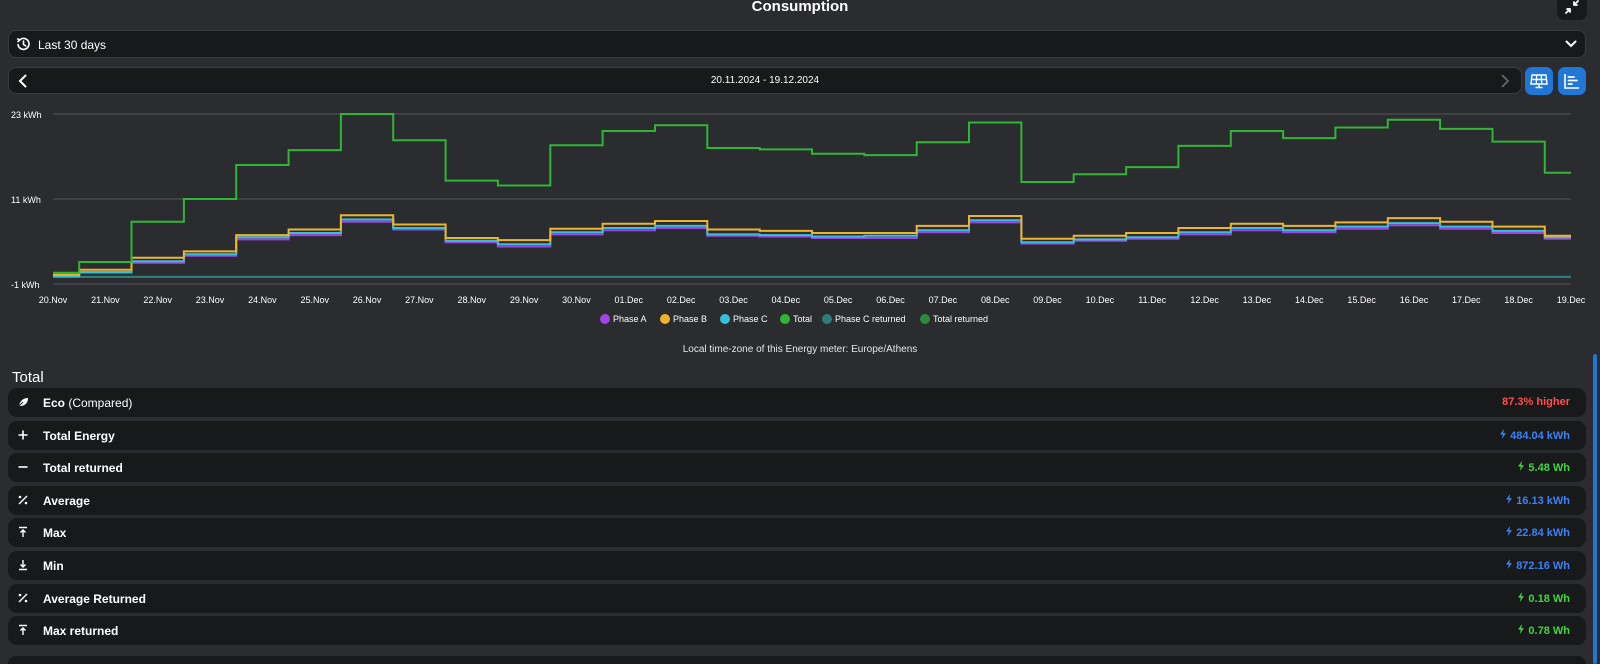 This screenshot has height=664, width=1600. Describe the element at coordinates (26, 200) in the screenshot. I see `y-tick-label: 11 kWh` at that location.